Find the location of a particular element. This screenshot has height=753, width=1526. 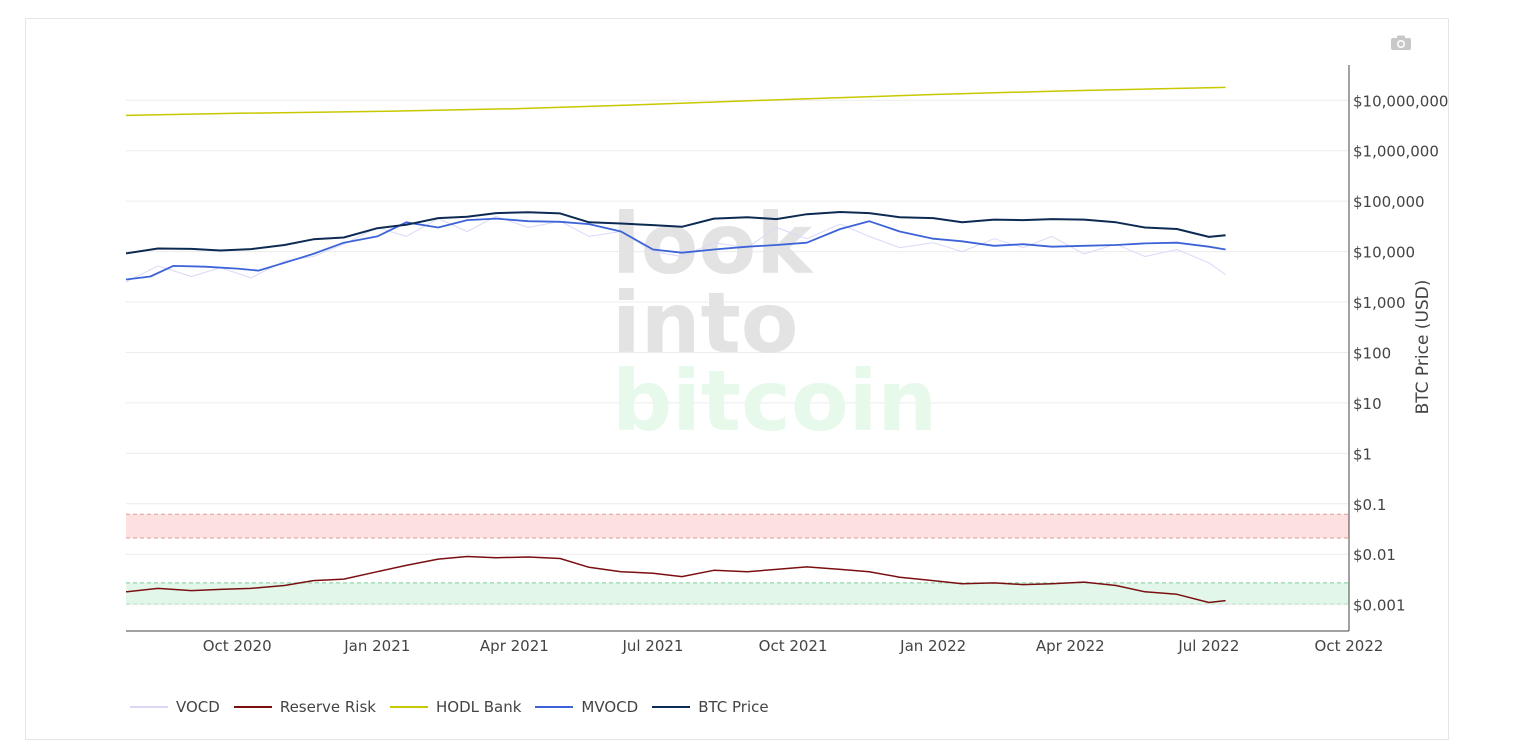

y-tick-label: $0.1 is located at coordinates (1369, 505).